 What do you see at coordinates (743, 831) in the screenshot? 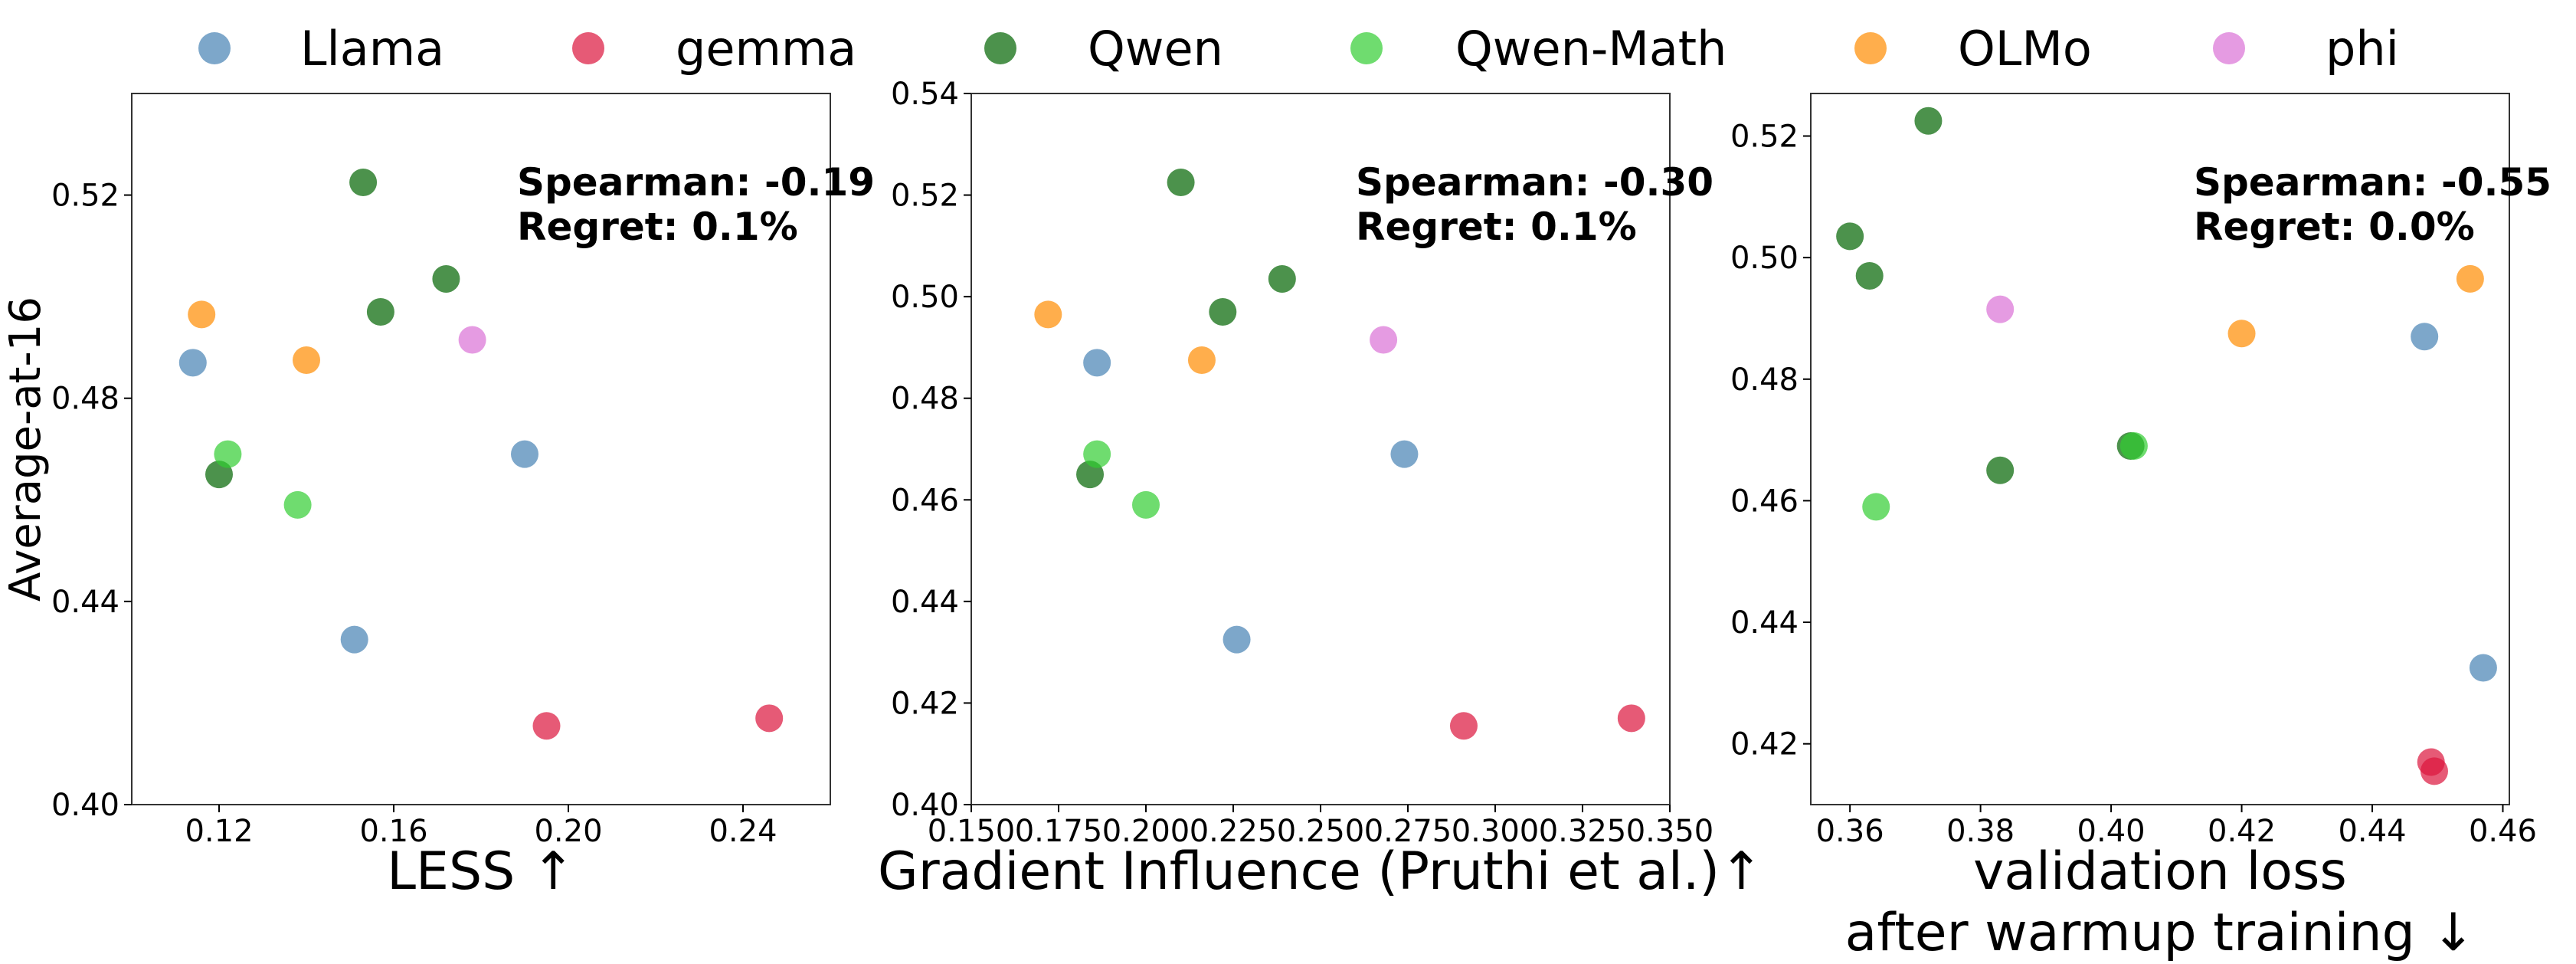
I see `x-tick-label: 0.24` at bounding box center [743, 831].